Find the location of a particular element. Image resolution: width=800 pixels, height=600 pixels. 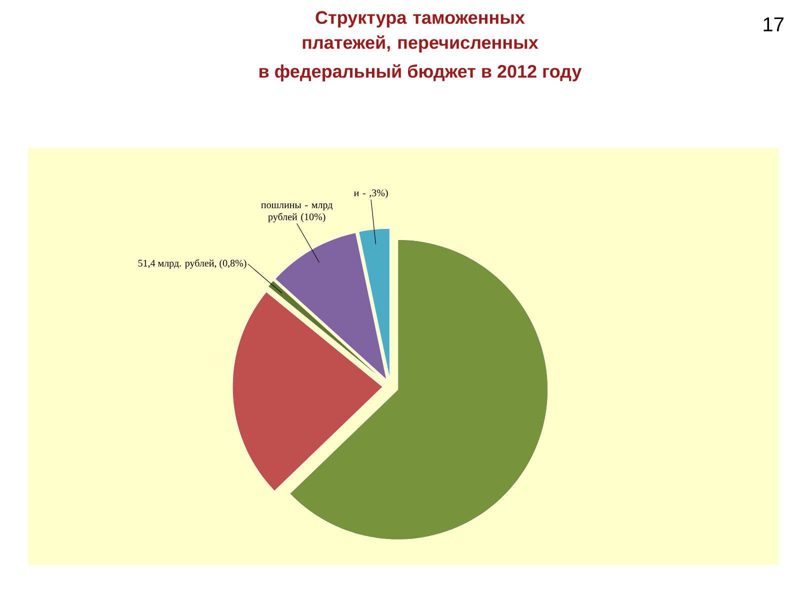

text: 17 is located at coordinates (774, 25).